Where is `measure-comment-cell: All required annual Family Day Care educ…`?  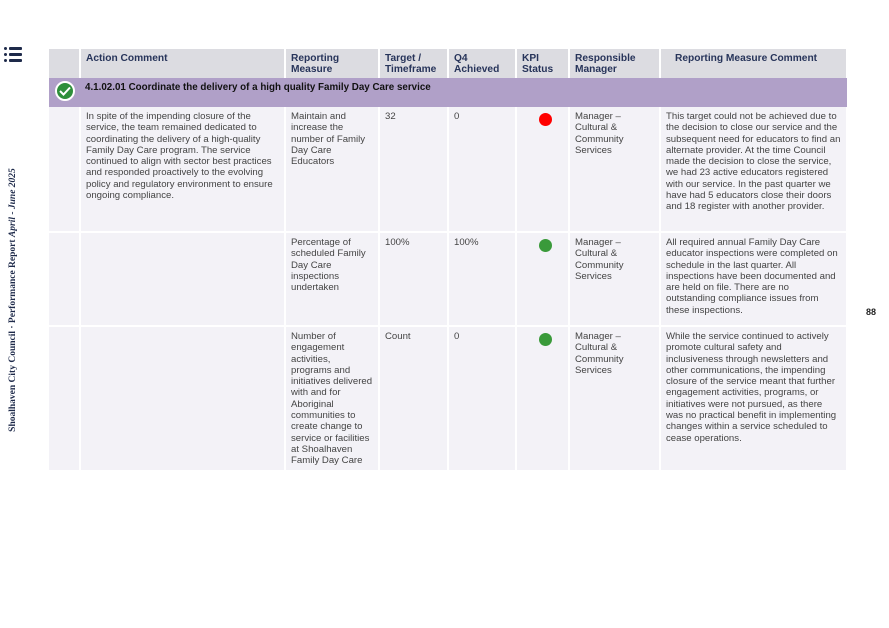
measure-comment-cell: All required annual Family Day Care educ… is located at coordinates (754, 279).